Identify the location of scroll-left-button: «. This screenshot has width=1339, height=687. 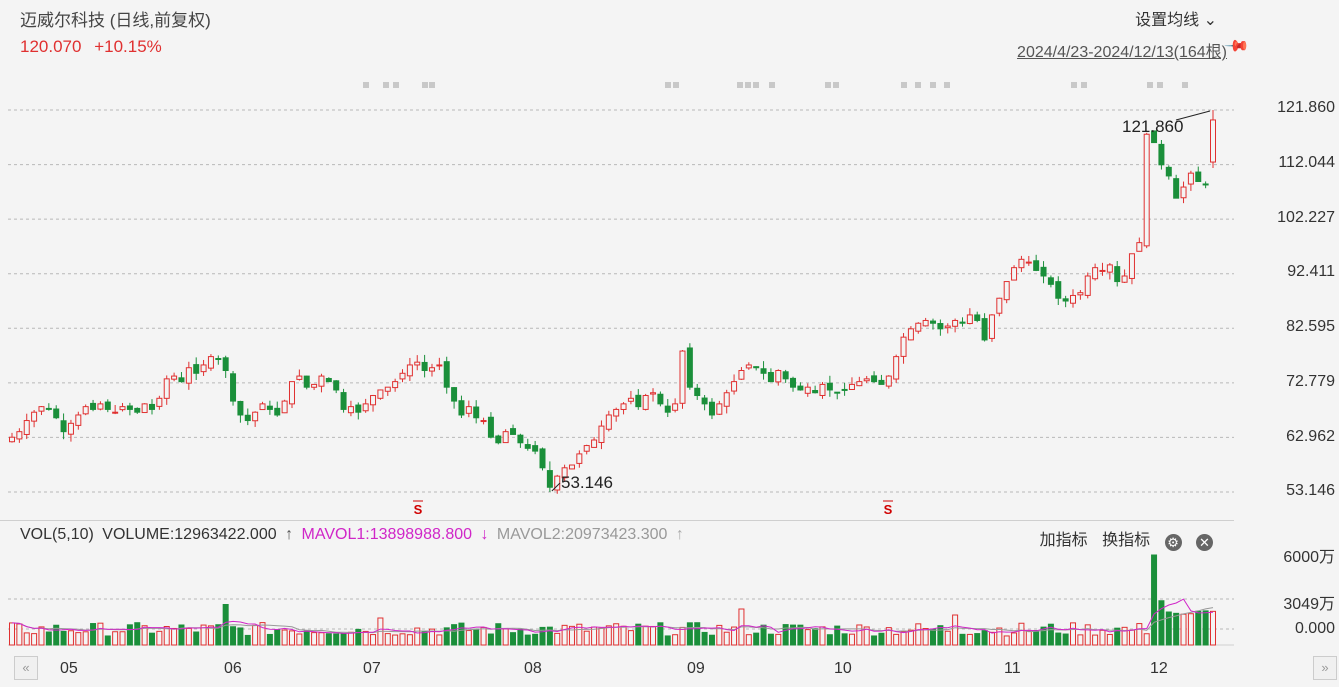
(26, 668).